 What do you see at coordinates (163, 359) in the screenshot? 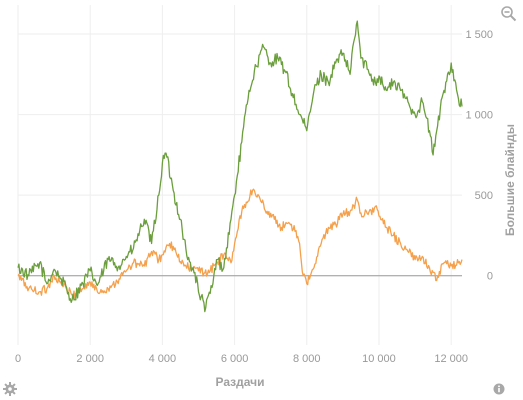
I see `x-tick-label: 4 000` at bounding box center [163, 359].